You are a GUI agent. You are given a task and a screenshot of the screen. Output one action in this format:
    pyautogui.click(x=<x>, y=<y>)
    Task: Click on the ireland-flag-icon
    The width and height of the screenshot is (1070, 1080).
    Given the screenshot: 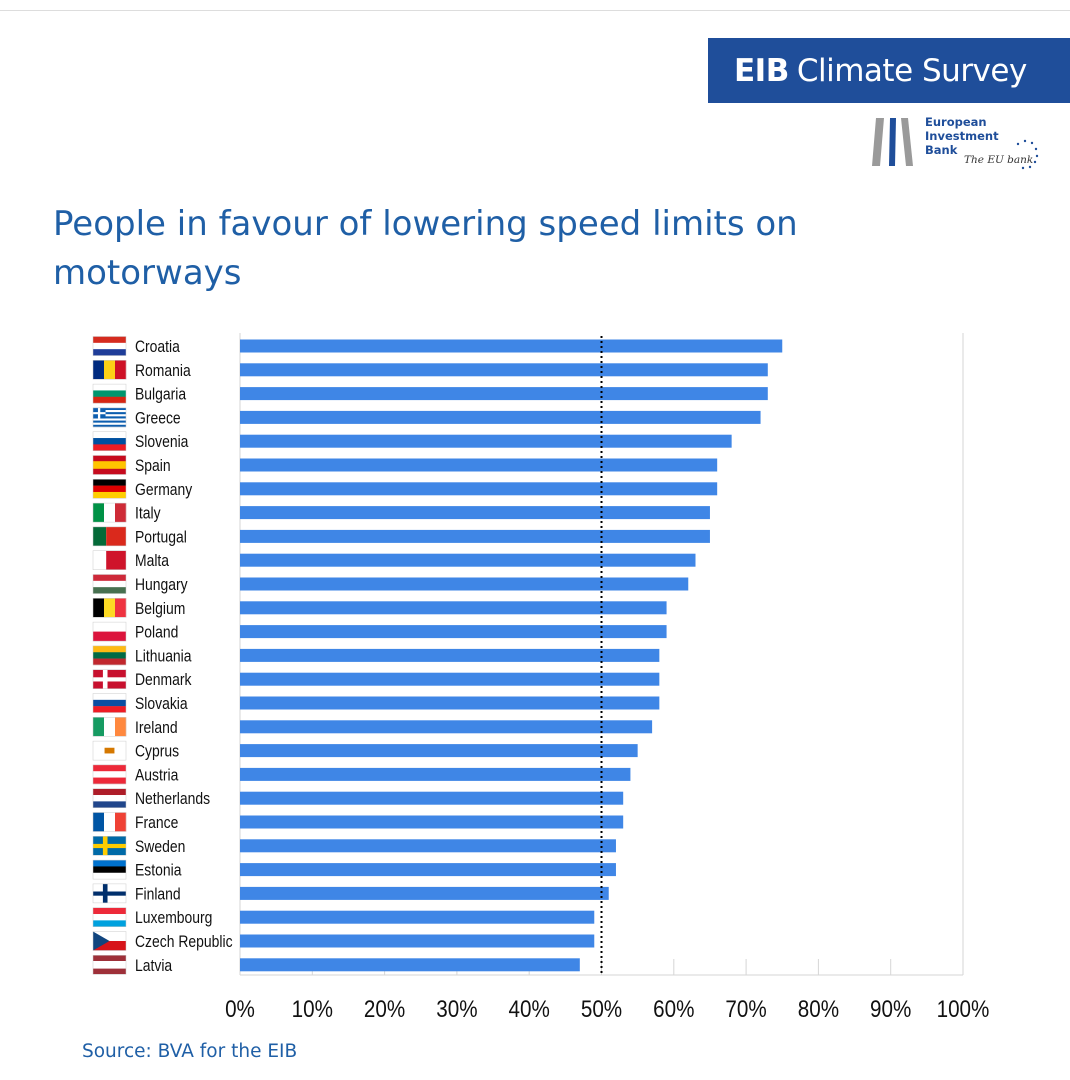 What is the action you would take?
    pyautogui.click(x=109, y=727)
    